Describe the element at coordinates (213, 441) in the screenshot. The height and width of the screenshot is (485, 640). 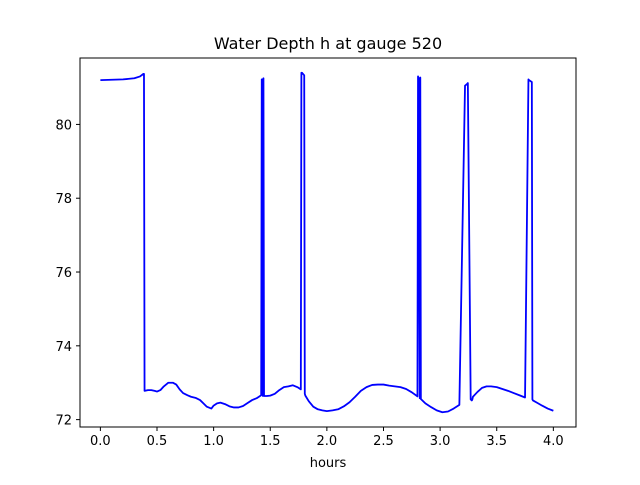
I see `x-tick-label: 1.0` at that location.